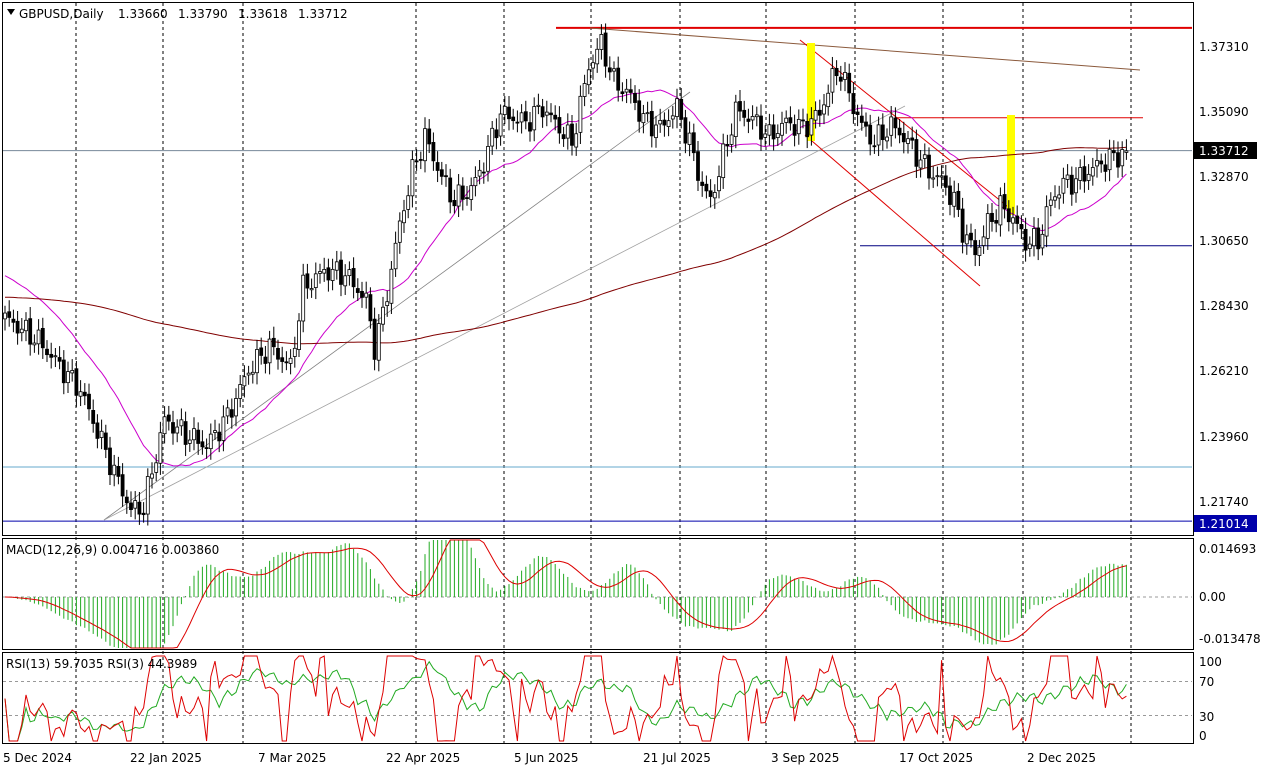  Describe the element at coordinates (1227, 549) in the screenshot. I see `macd-tick: 0.014693` at that location.